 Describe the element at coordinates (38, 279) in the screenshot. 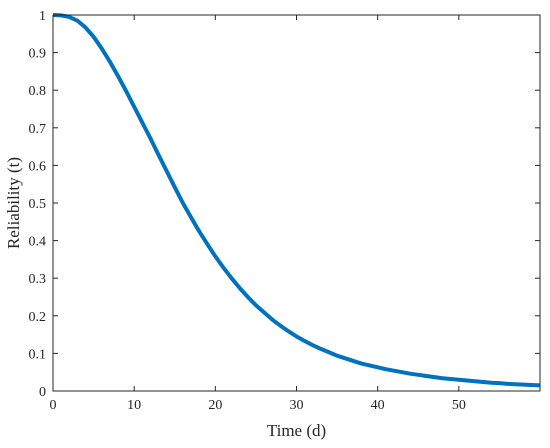

I see `y-tick-label: 0.3` at that location.